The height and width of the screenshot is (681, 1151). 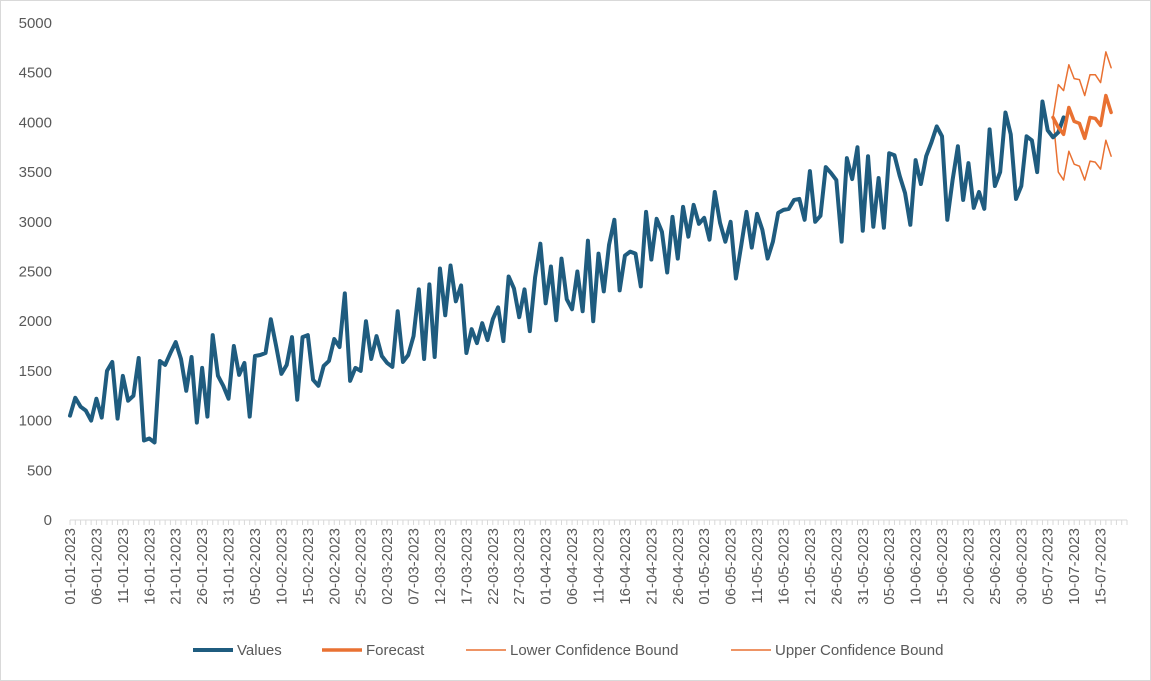 What do you see at coordinates (916, 566) in the screenshot?
I see `x-tick-label: 10-06-2023` at bounding box center [916, 566].